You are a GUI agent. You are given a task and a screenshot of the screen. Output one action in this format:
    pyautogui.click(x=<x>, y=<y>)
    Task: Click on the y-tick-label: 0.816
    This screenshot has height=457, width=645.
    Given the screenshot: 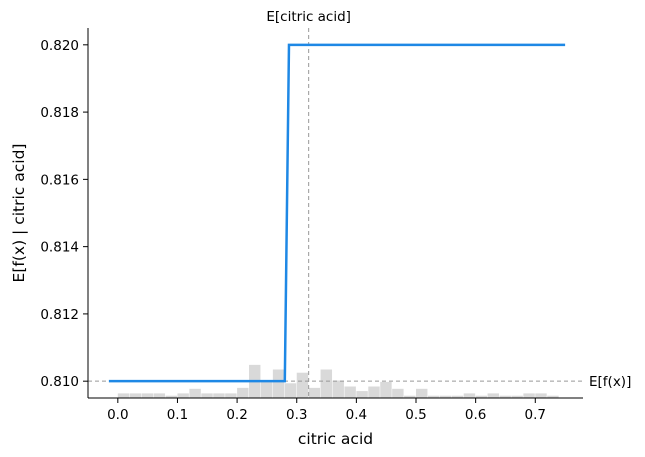 What is the action you would take?
    pyautogui.click(x=59, y=180)
    